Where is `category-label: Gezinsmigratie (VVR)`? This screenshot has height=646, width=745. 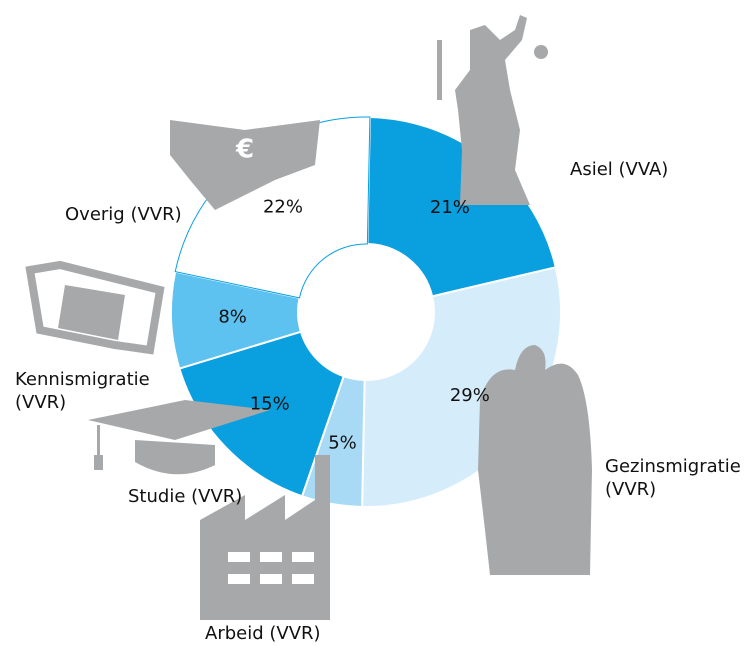 category-label: Gezinsmigratie (VVR) is located at coordinates (673, 478).